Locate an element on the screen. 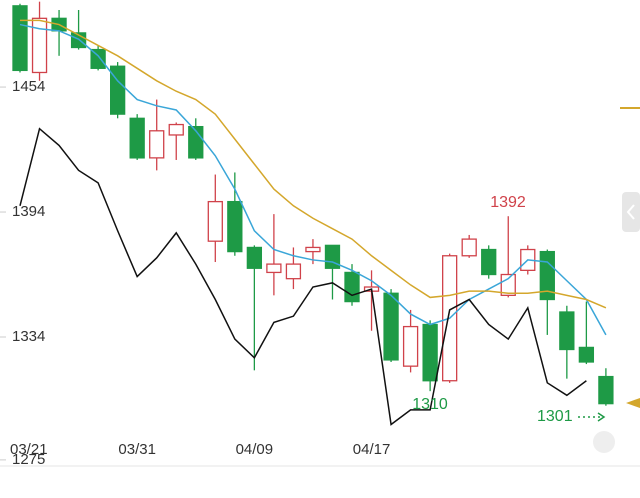 The width and height of the screenshot is (640, 498). expand-button is located at coordinates (604, 442).